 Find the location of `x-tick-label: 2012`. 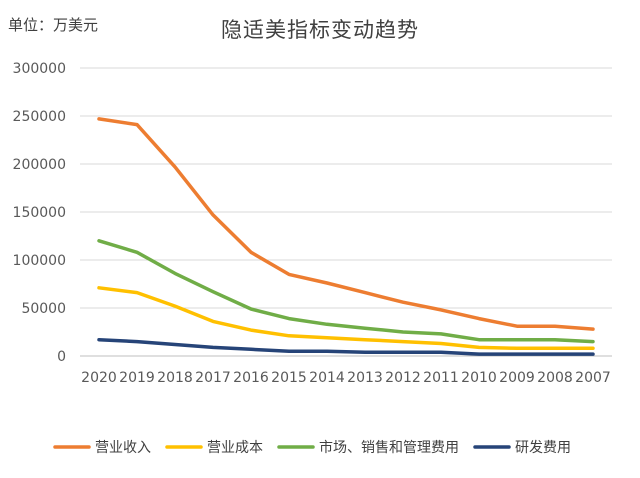

x-tick-label: 2012 is located at coordinates (403, 378).